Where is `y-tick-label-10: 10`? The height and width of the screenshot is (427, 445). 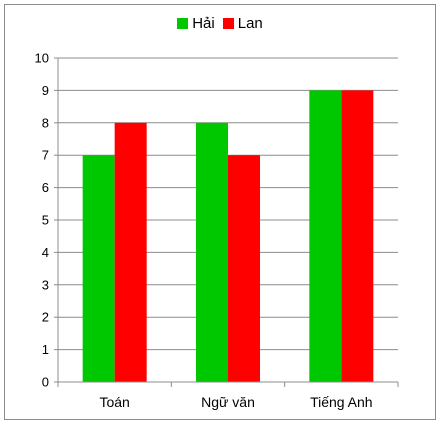
y-tick-label-10: 10 is located at coordinates (42, 58).